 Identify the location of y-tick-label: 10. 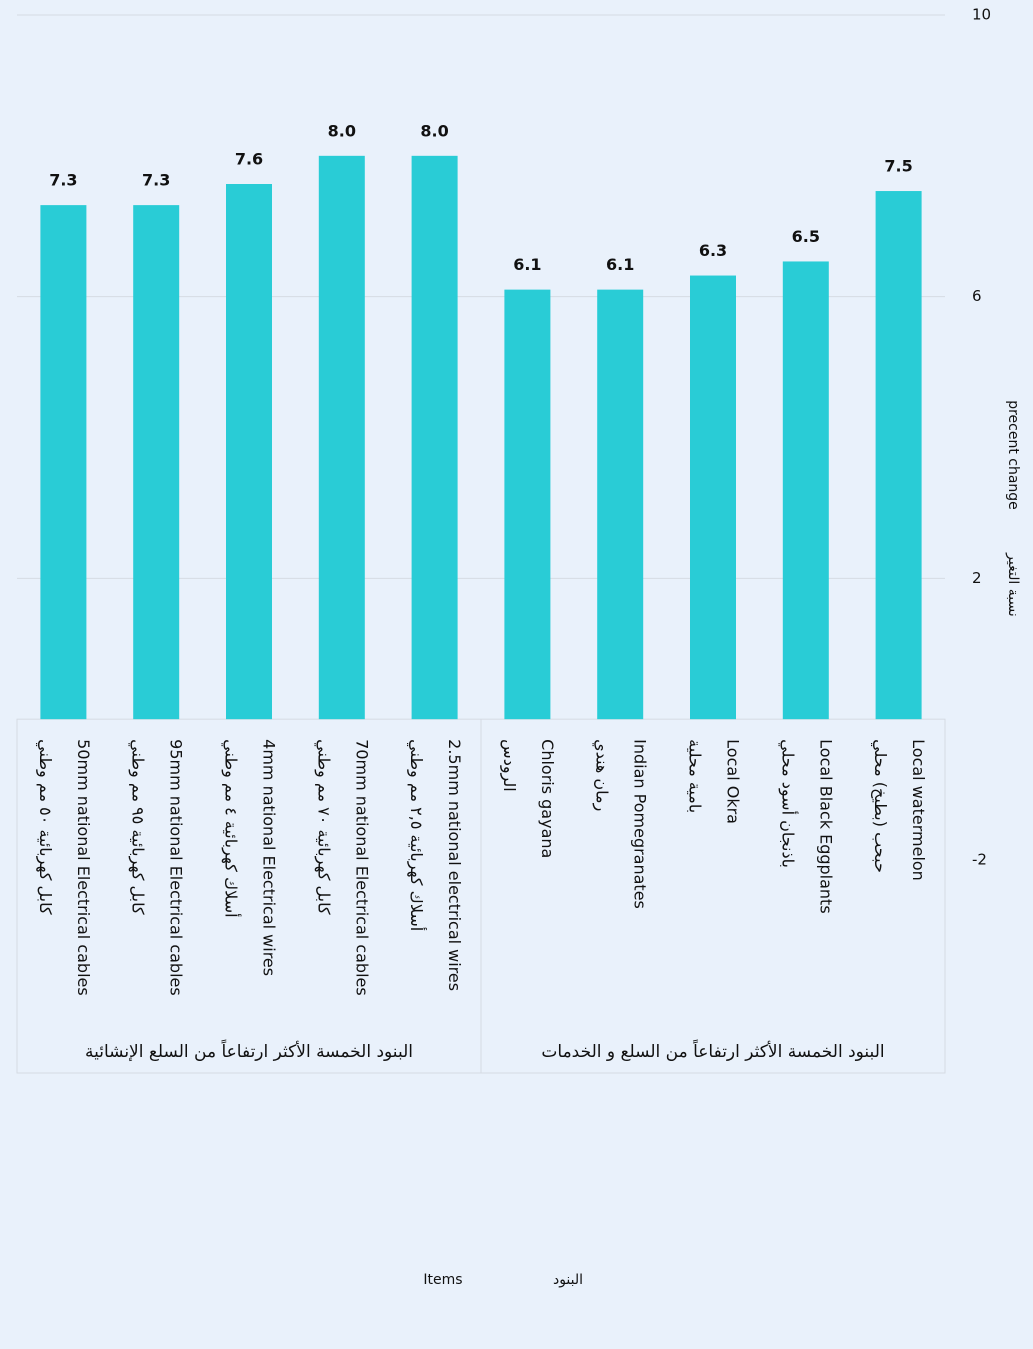
(981, 15).